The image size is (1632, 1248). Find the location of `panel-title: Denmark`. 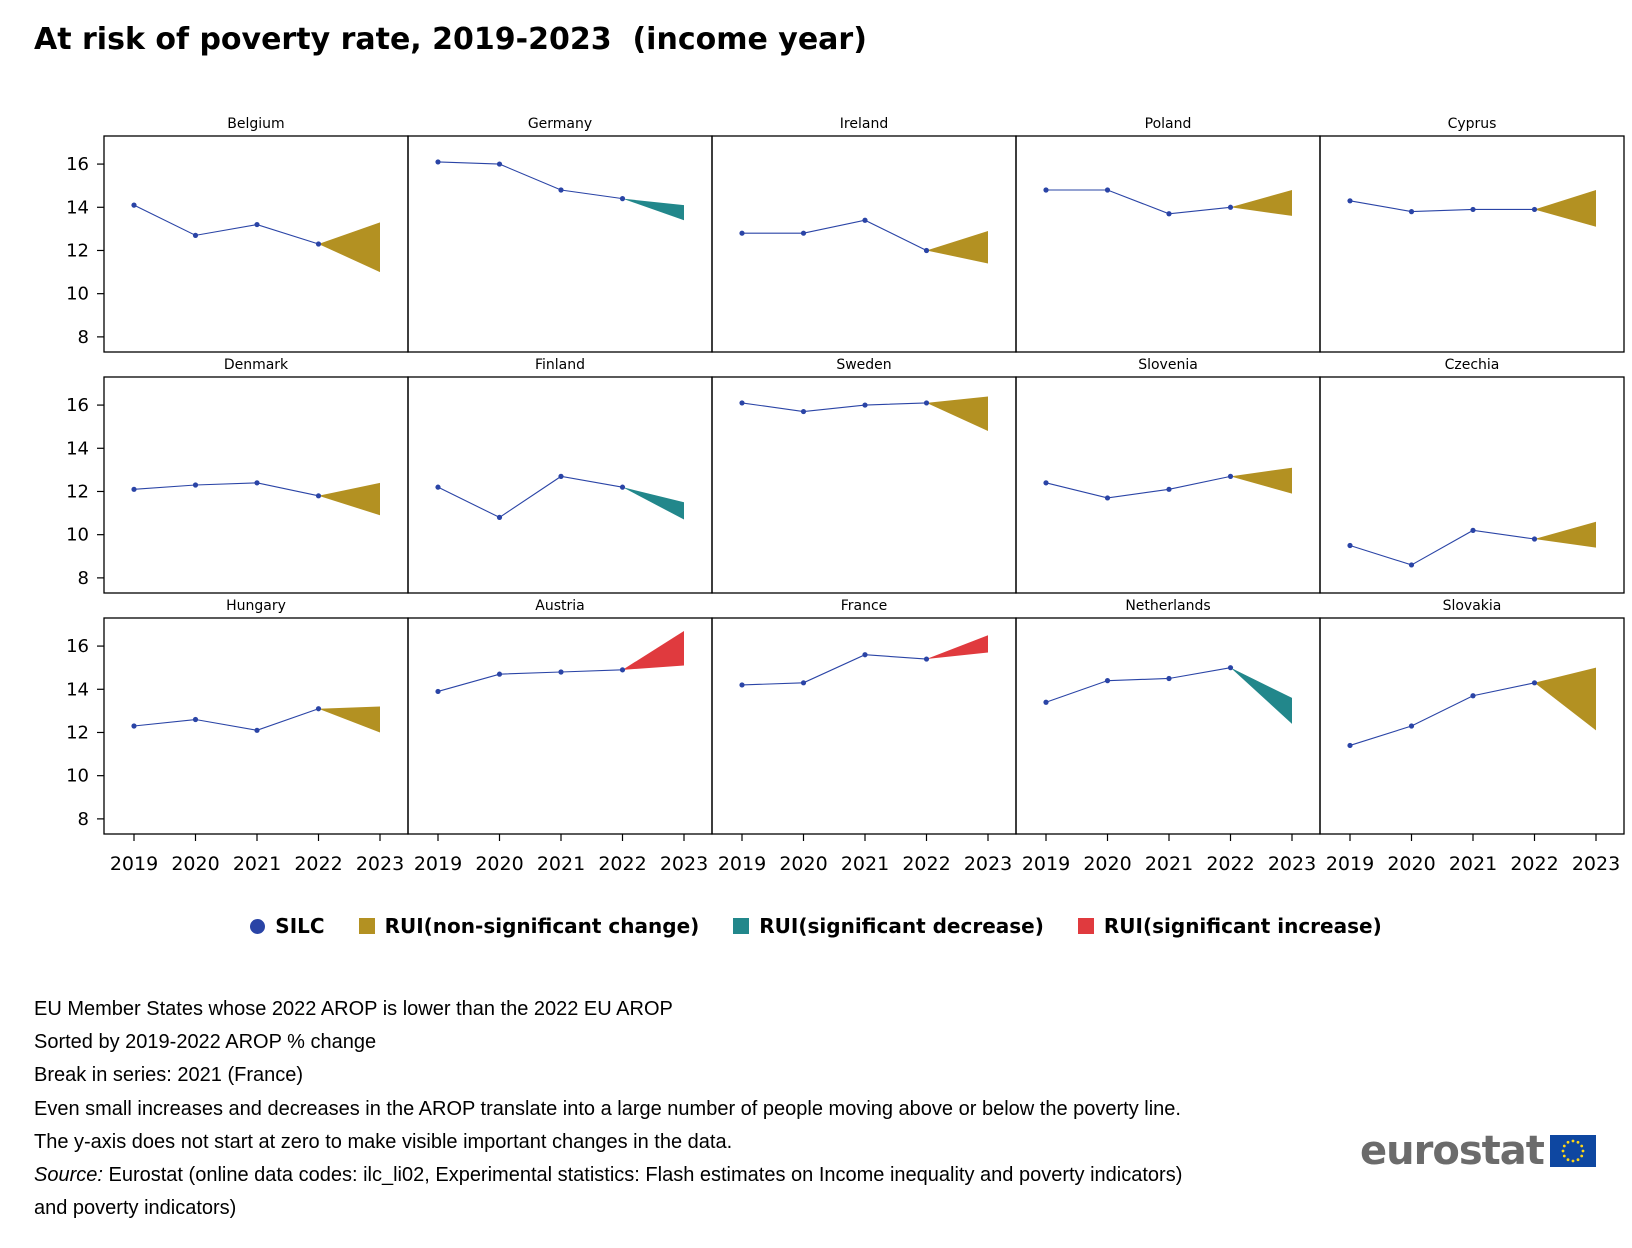

panel-title: Denmark is located at coordinates (256, 365).